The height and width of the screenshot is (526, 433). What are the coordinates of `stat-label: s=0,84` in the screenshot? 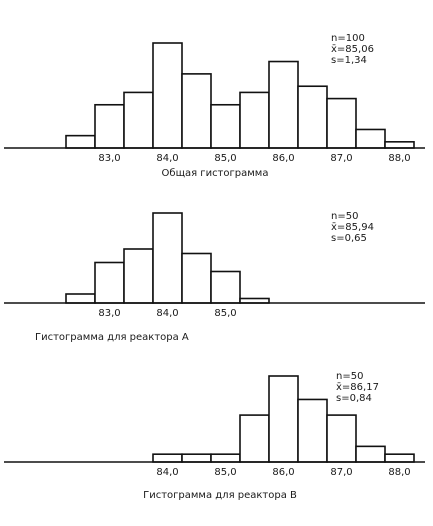 It's located at (354, 398).